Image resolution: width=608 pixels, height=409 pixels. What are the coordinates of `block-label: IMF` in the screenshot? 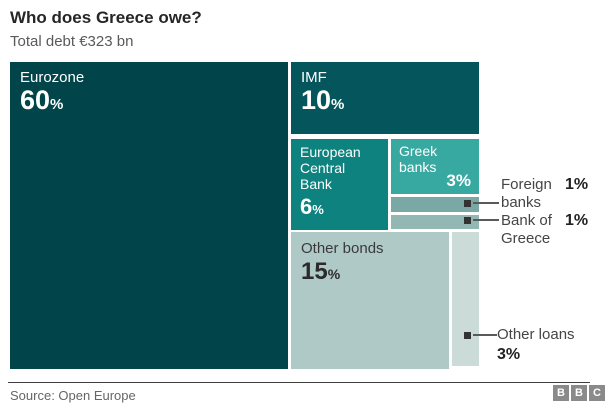 It's located at (314, 77).